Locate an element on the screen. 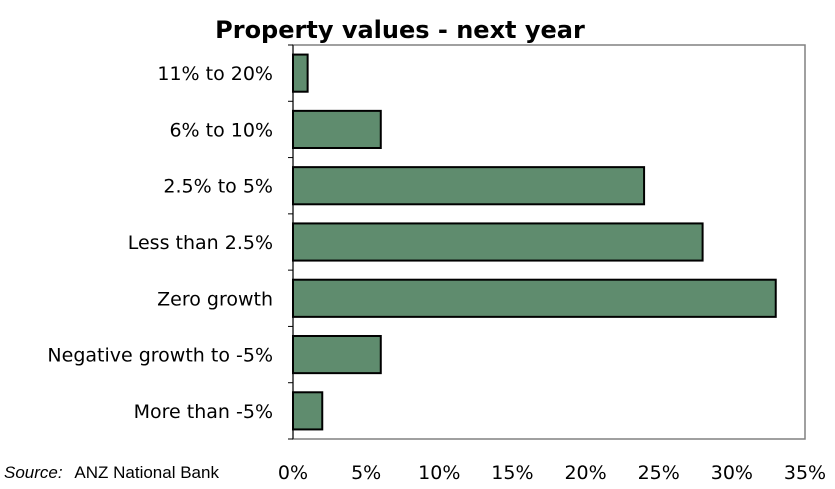  category-label: 2.5% to 5% is located at coordinates (218, 187).